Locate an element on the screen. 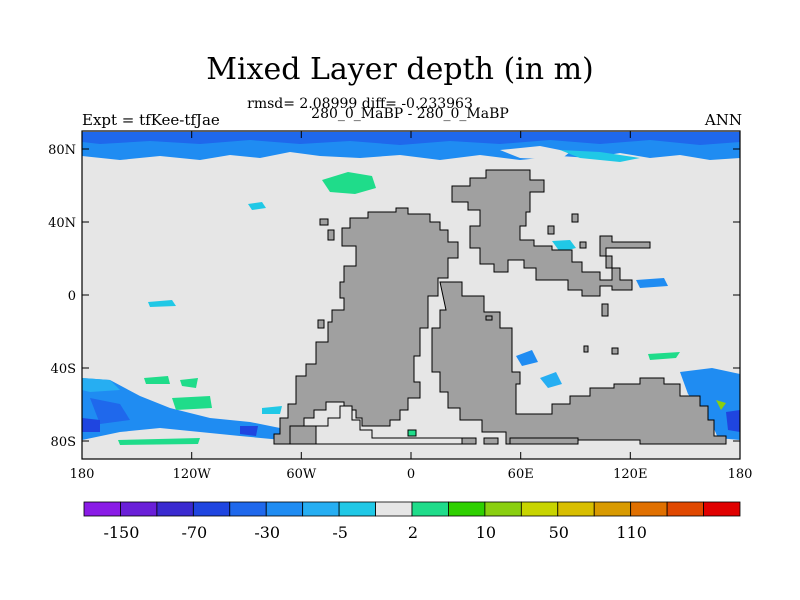 The height and width of the screenshot is (600, 800). cases-label: 280_0_MaBP - 280_0_MaBP is located at coordinates (410, 114).